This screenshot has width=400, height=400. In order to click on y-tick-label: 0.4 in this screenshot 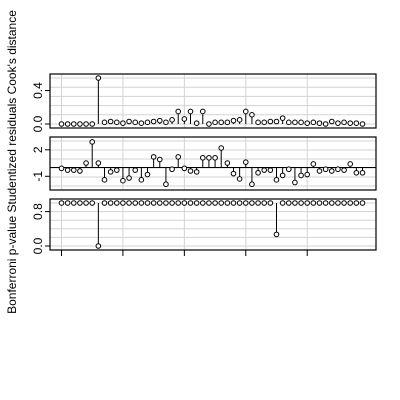, I will do `click(38, 90)`.